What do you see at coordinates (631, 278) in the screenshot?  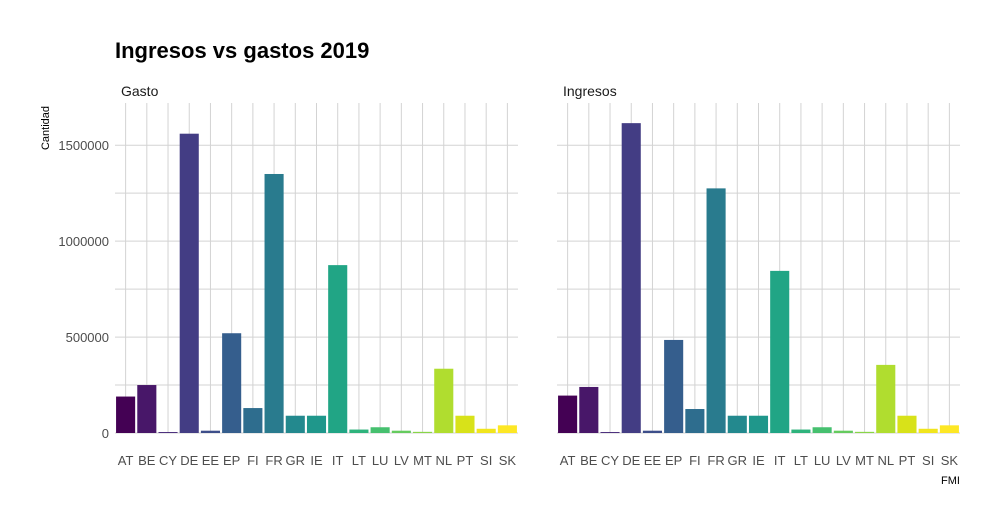 I see `bar-ingresos-de` at bounding box center [631, 278].